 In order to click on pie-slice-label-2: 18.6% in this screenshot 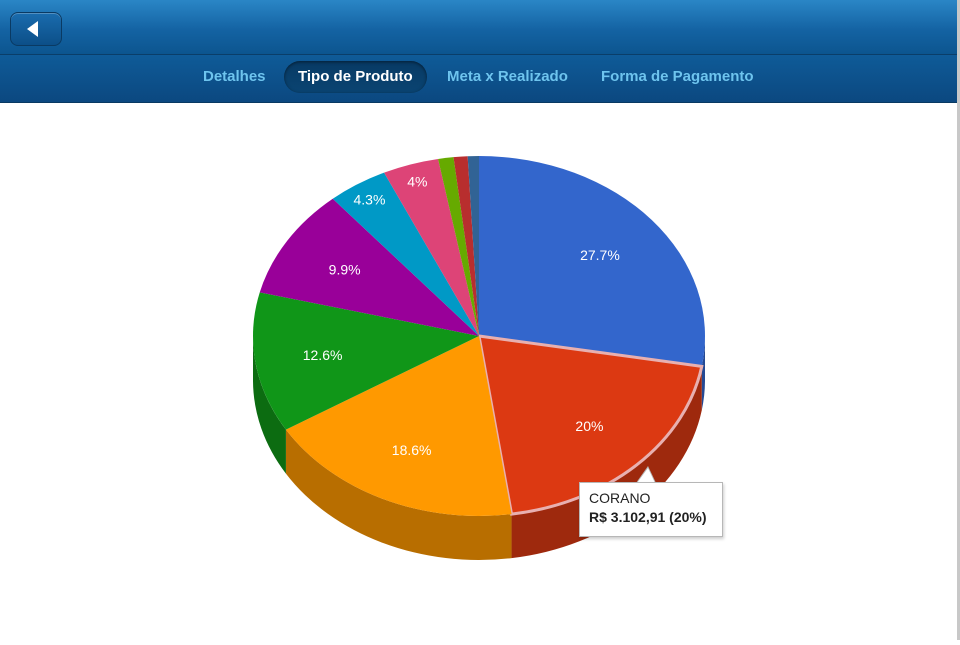, I will do `click(412, 450)`.